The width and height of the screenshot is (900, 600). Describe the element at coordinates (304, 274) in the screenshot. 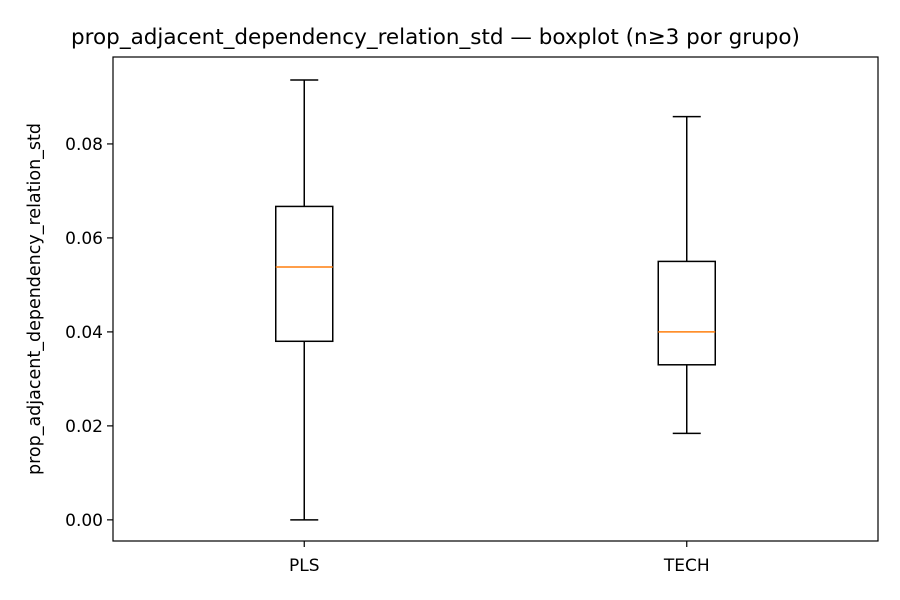

I see `box-pls` at that location.